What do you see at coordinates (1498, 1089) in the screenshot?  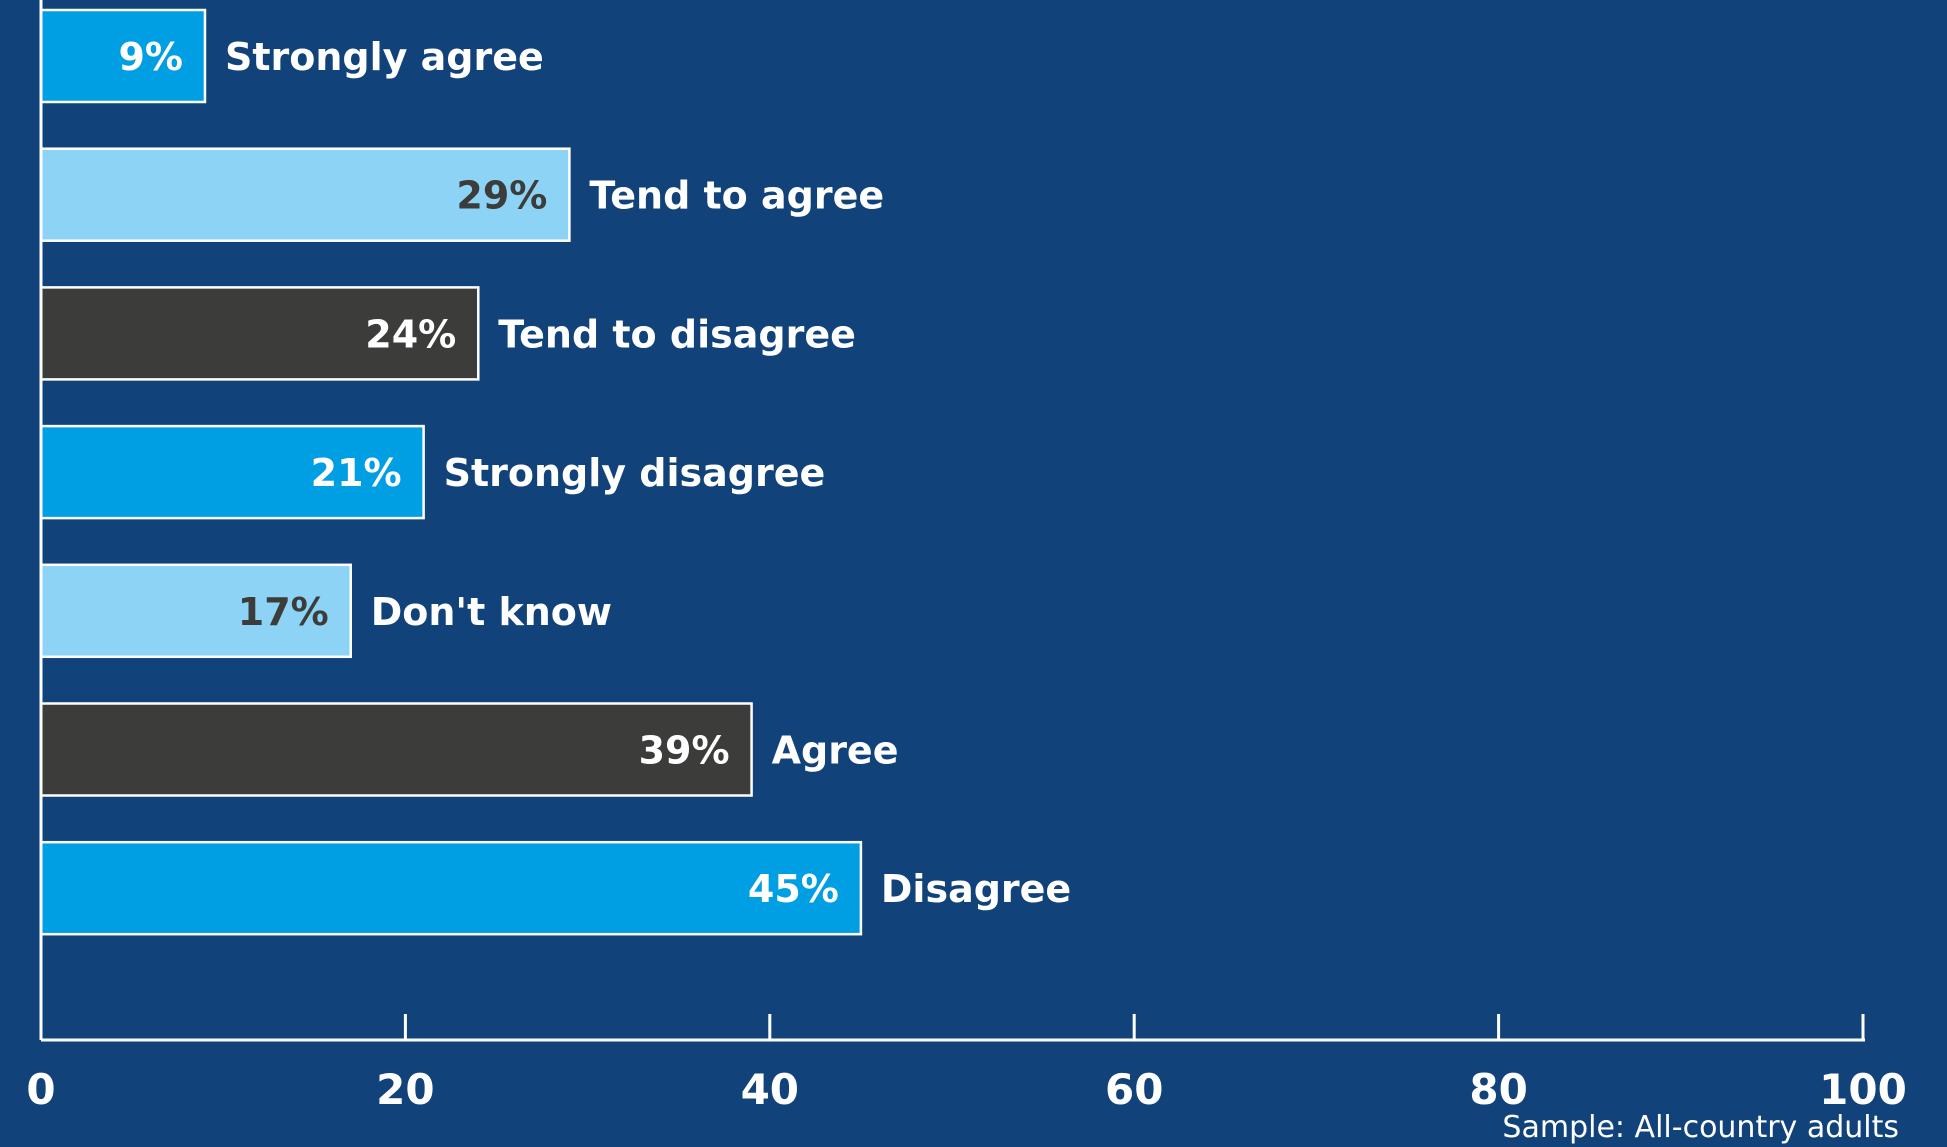 I see `x-tick-label: 80` at bounding box center [1498, 1089].